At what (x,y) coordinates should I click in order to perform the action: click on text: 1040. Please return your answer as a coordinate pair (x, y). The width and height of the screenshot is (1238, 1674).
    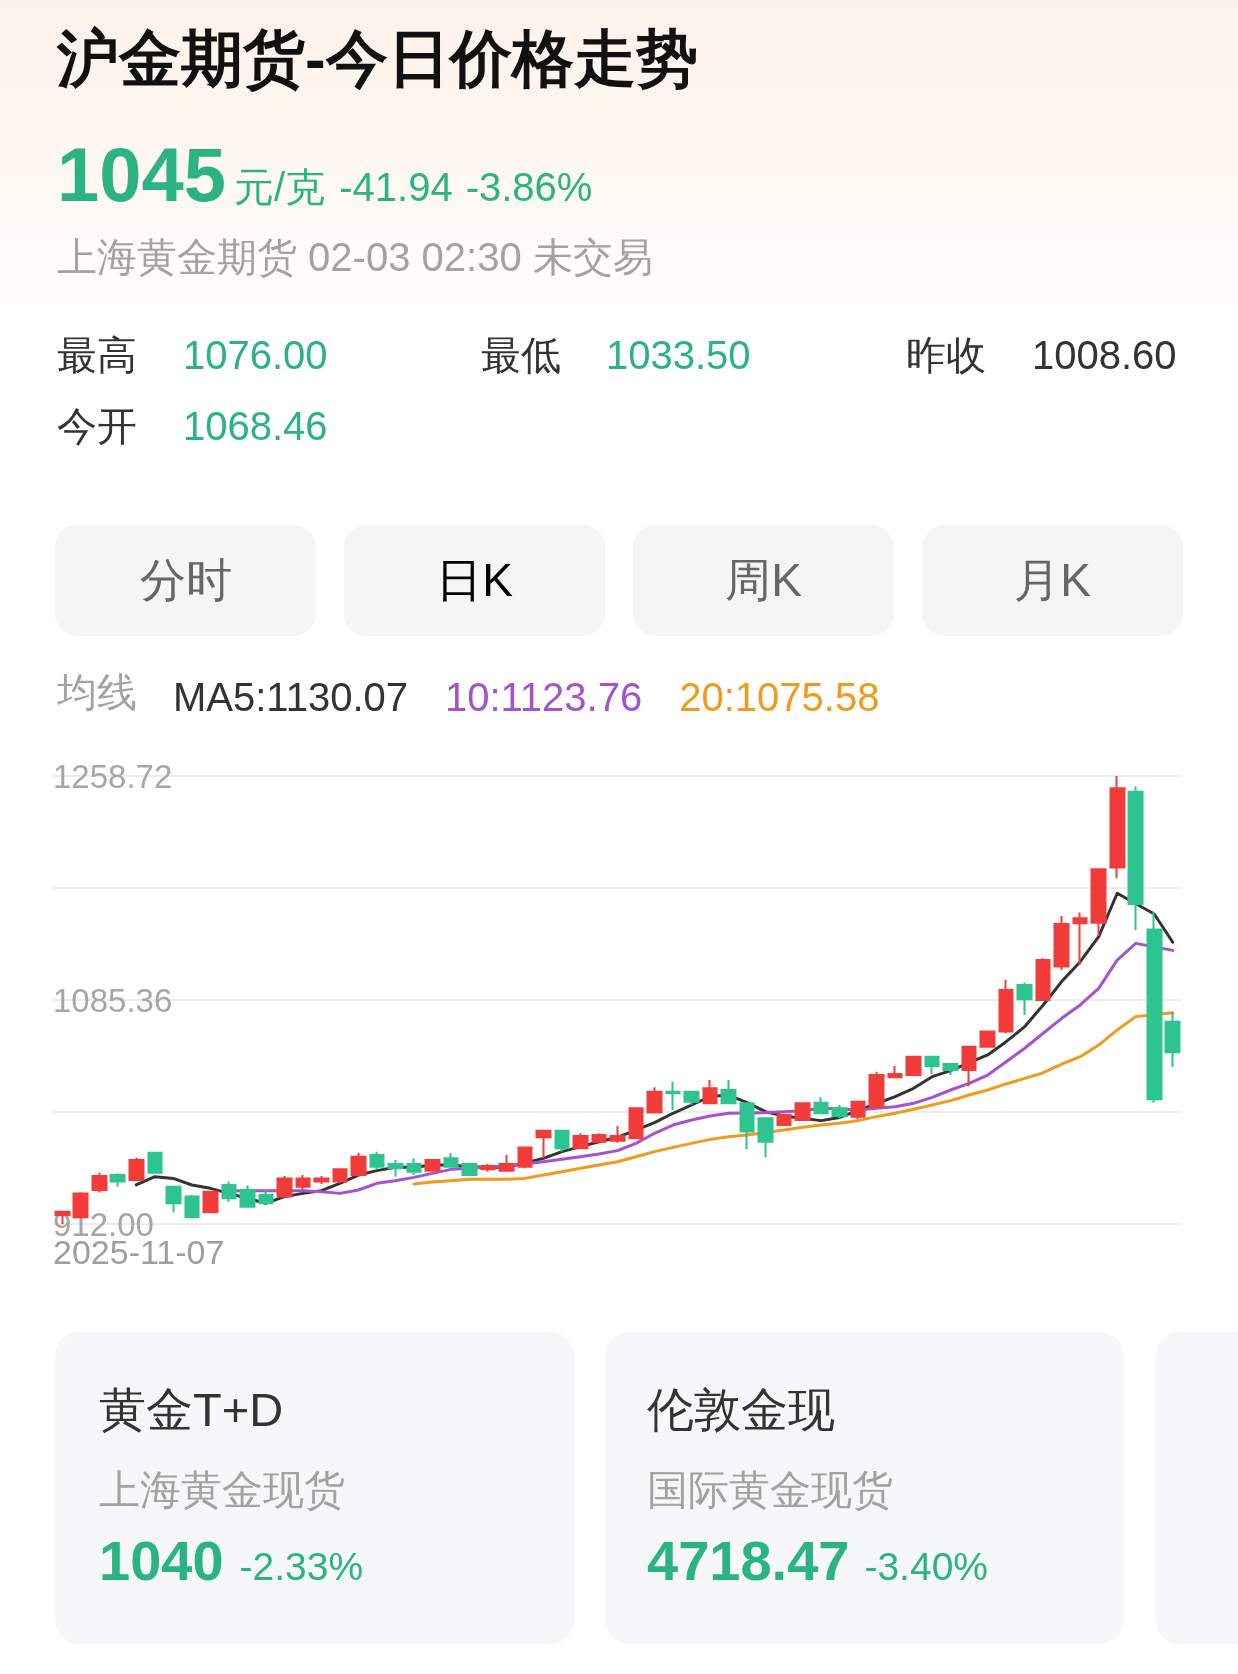
    Looking at the image, I should click on (161, 1560).